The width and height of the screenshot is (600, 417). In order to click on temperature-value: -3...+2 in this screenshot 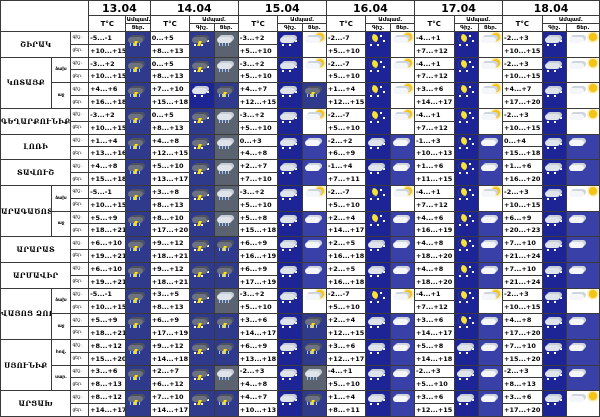, I will do `click(107, 114)`.